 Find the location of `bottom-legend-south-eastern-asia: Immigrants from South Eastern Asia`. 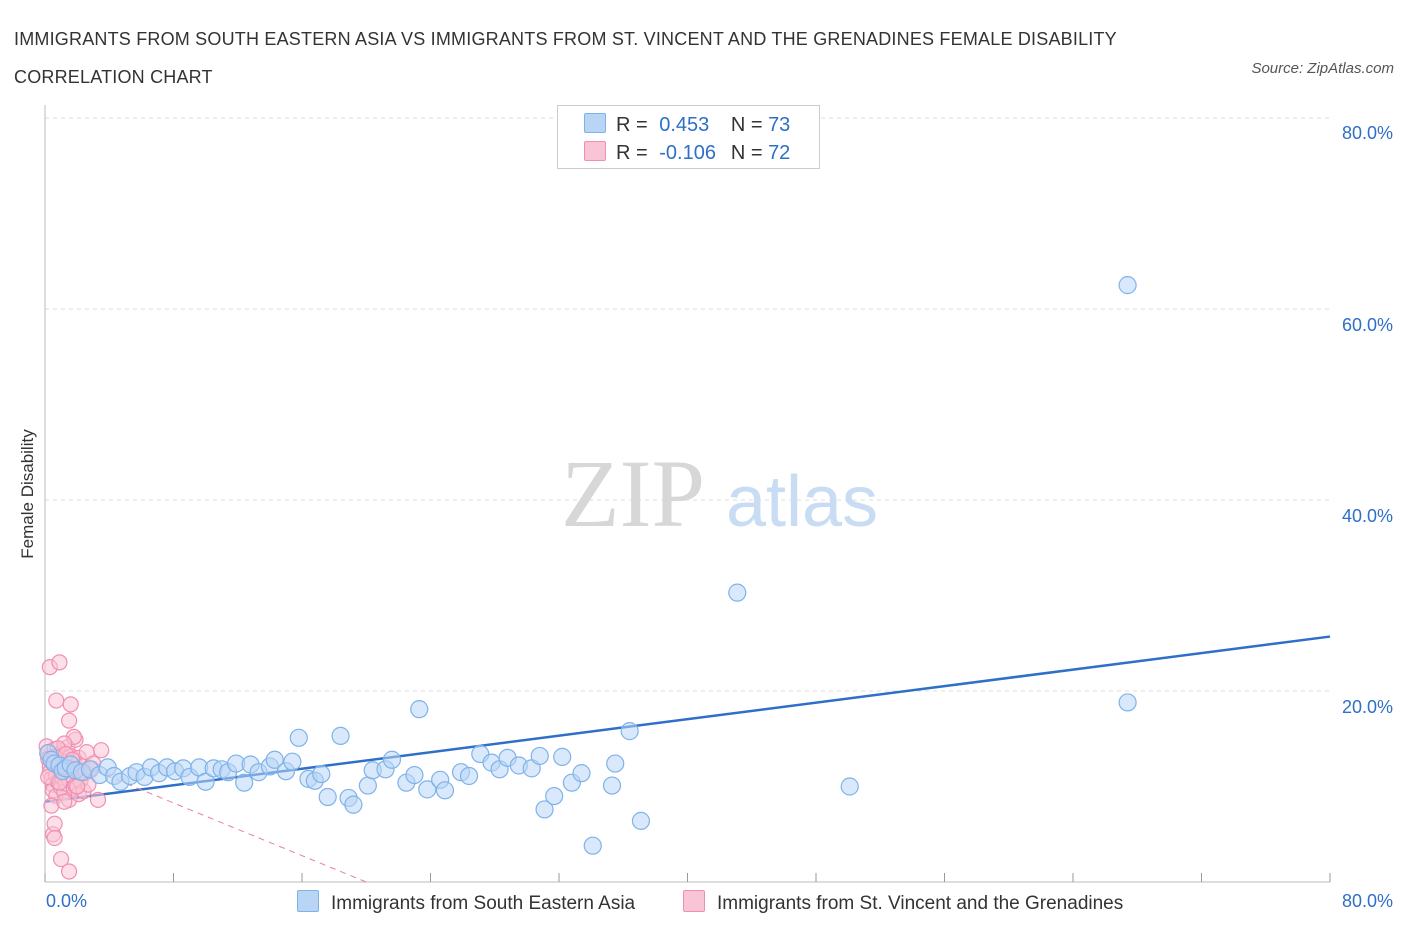

bottom-legend-south-eastern-asia: Immigrants from South Eastern Asia is located at coordinates (466, 902).